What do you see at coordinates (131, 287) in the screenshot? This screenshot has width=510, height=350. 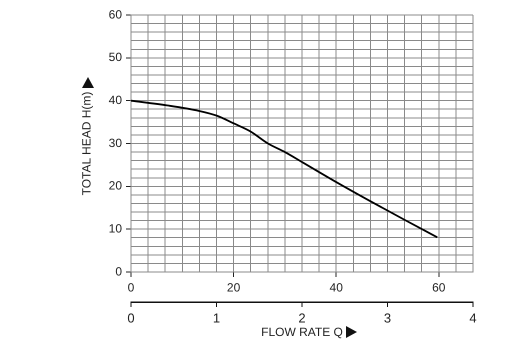 I see `x-tick-label: 0` at bounding box center [131, 287].